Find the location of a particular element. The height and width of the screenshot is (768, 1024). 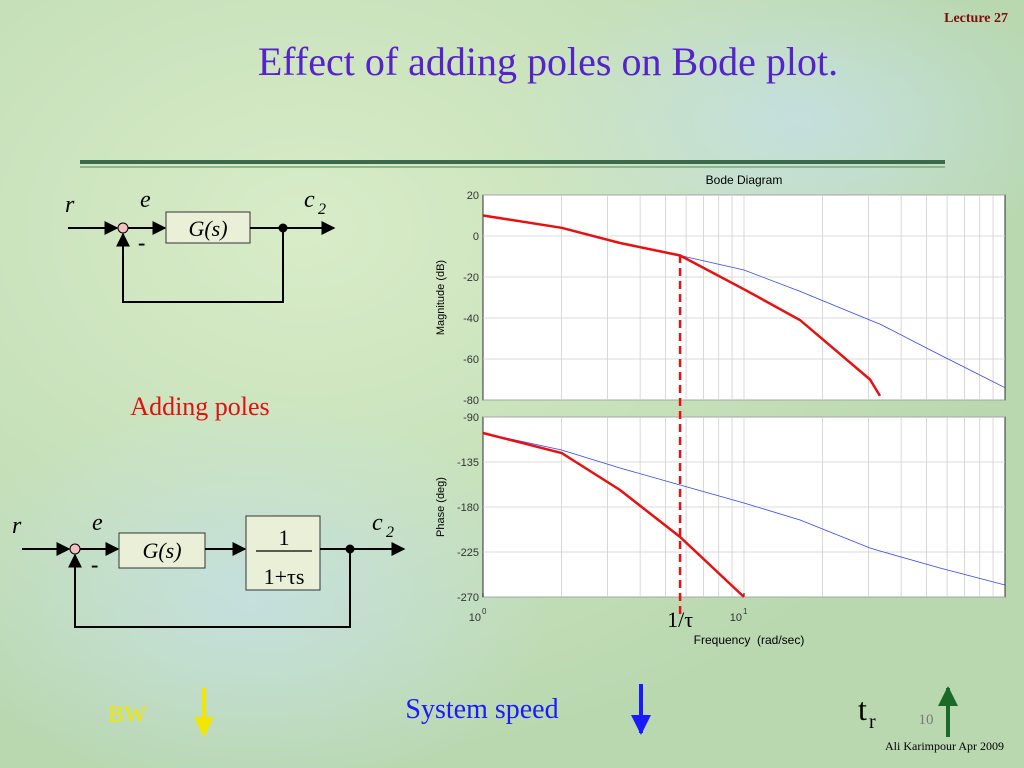

slide-title: Effect of adding poles on Bode plot. is located at coordinates (548, 61).